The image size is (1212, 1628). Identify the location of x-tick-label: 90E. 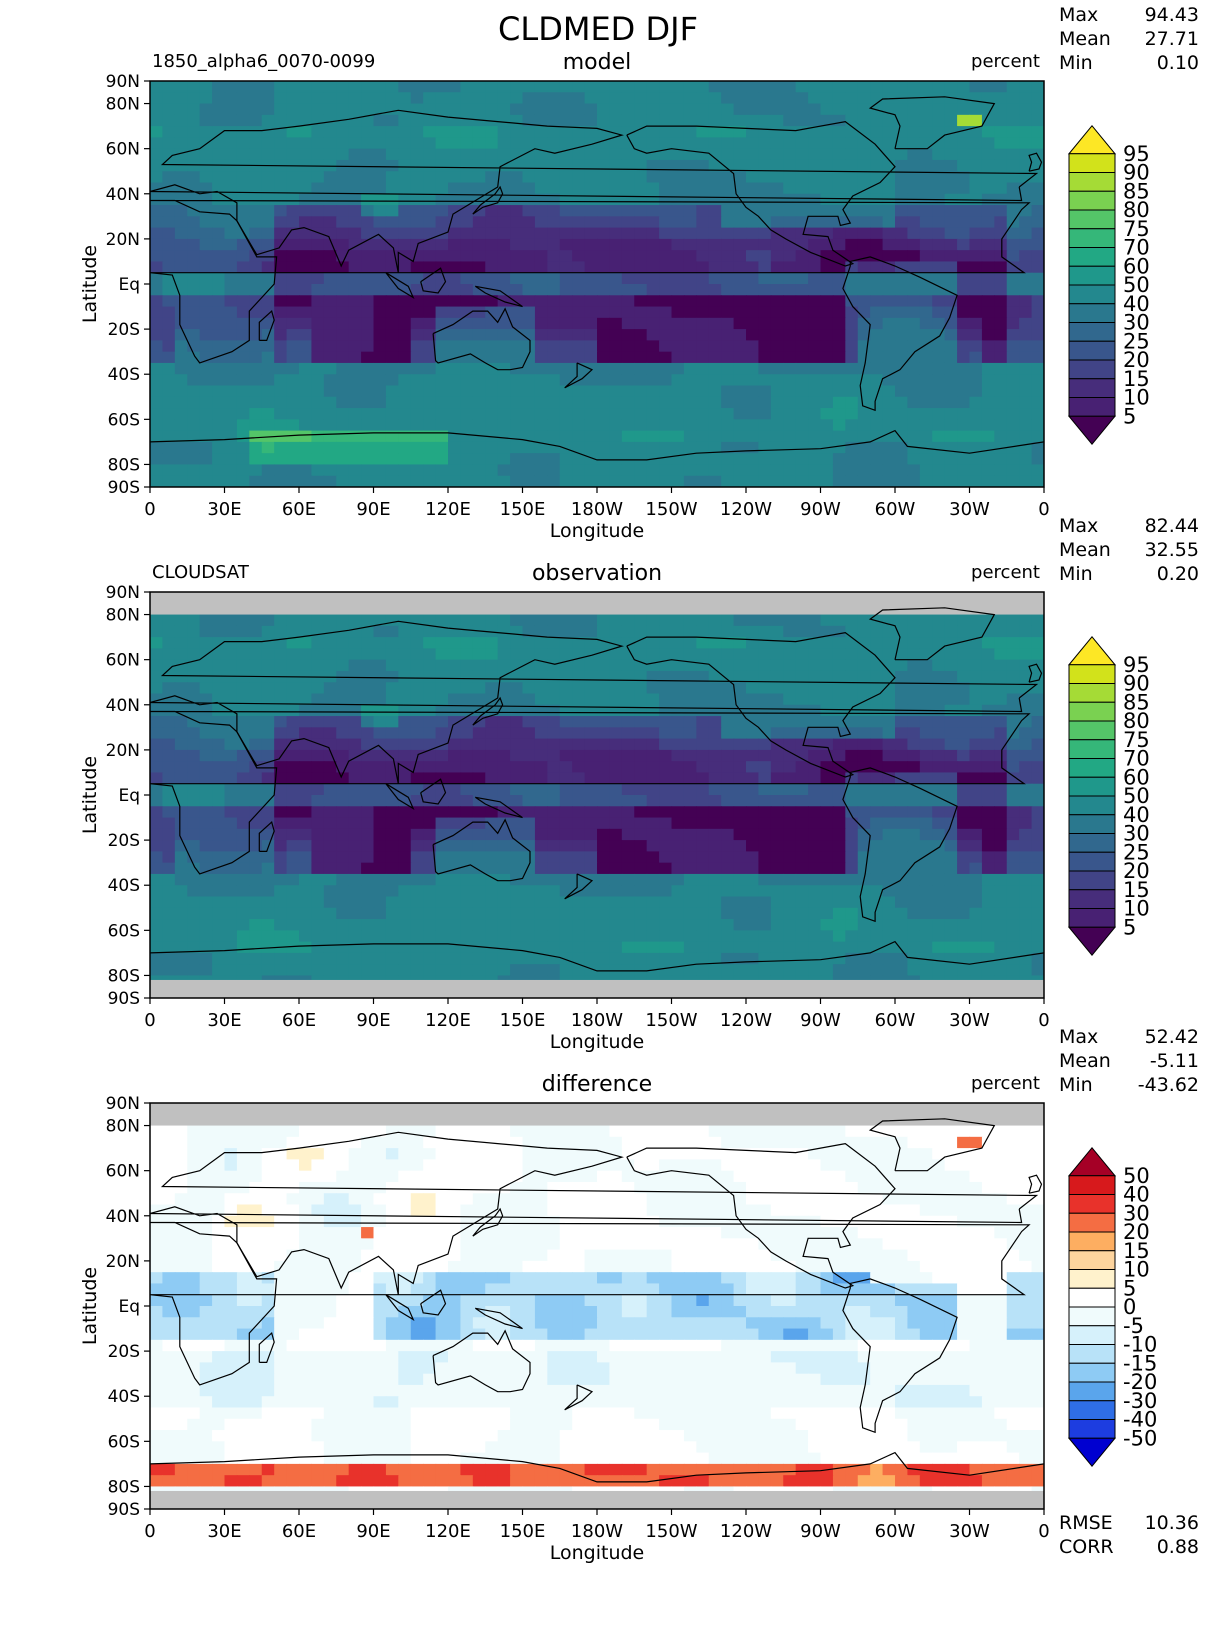
(373, 509).